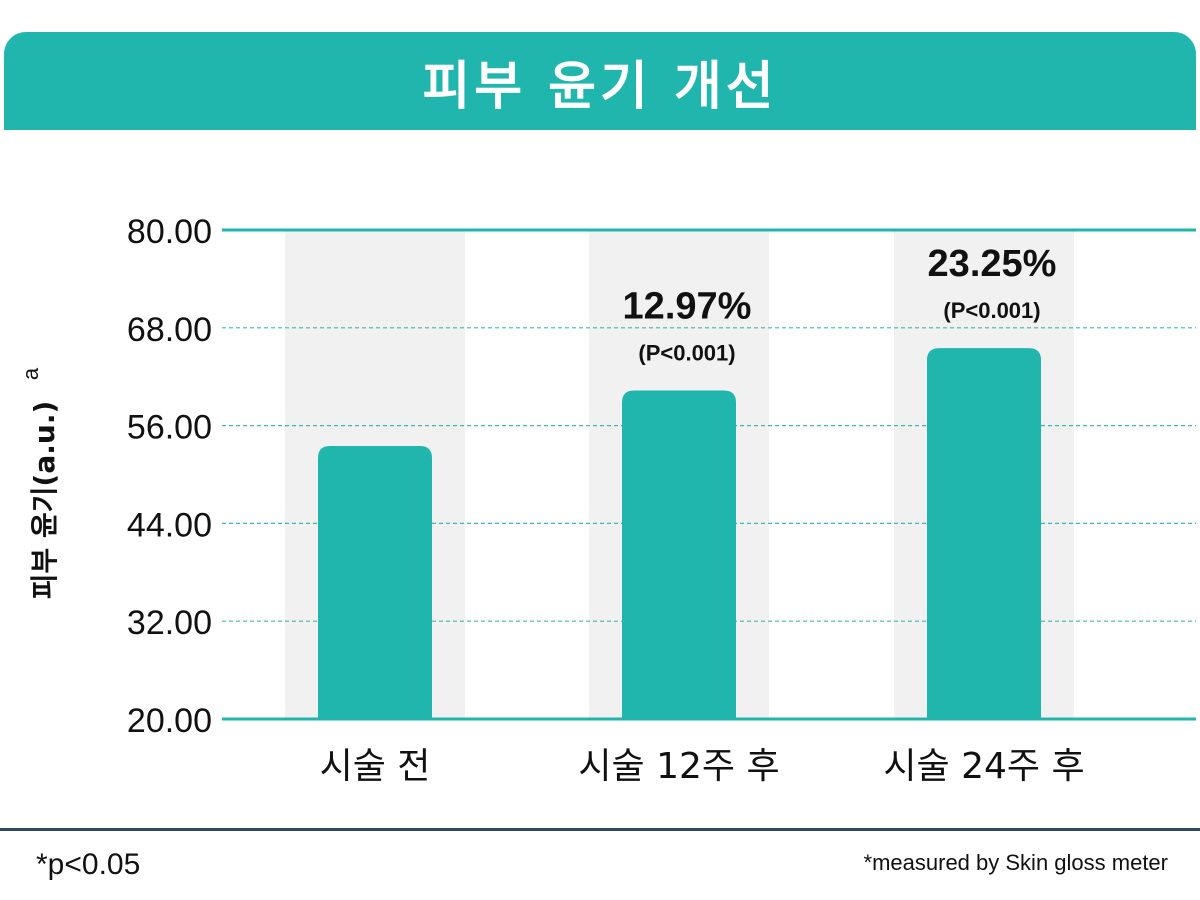  What do you see at coordinates (1015, 862) in the screenshot?
I see `measurement-footnote: *measured by Skin gloss meter` at bounding box center [1015, 862].